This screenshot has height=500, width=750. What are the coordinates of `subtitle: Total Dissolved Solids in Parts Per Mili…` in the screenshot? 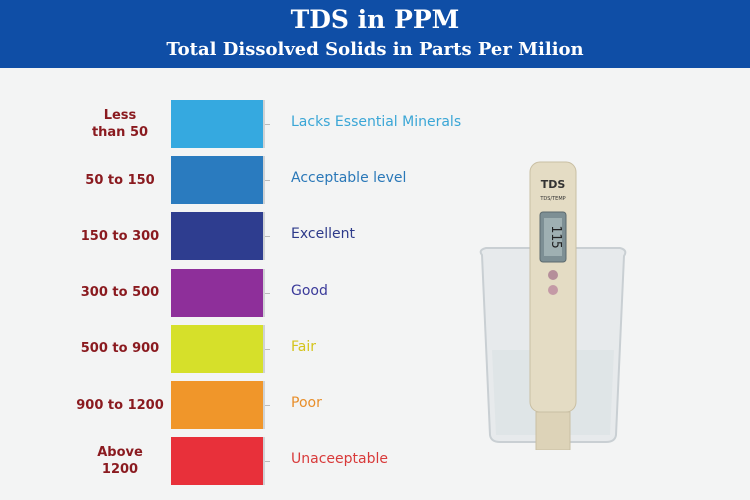 It's located at (375, 49).